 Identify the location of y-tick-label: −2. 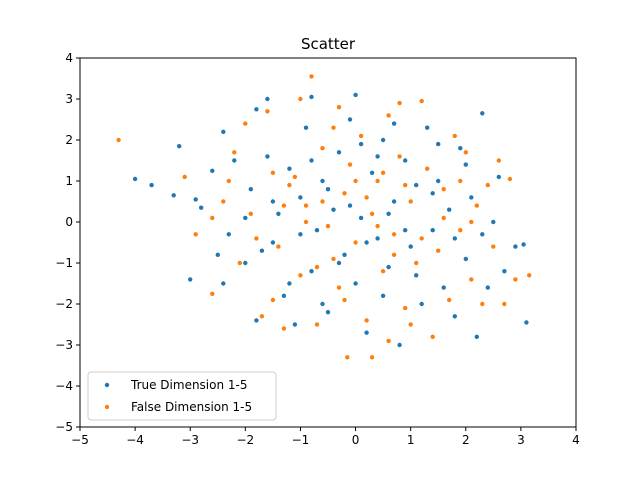
(64, 304).